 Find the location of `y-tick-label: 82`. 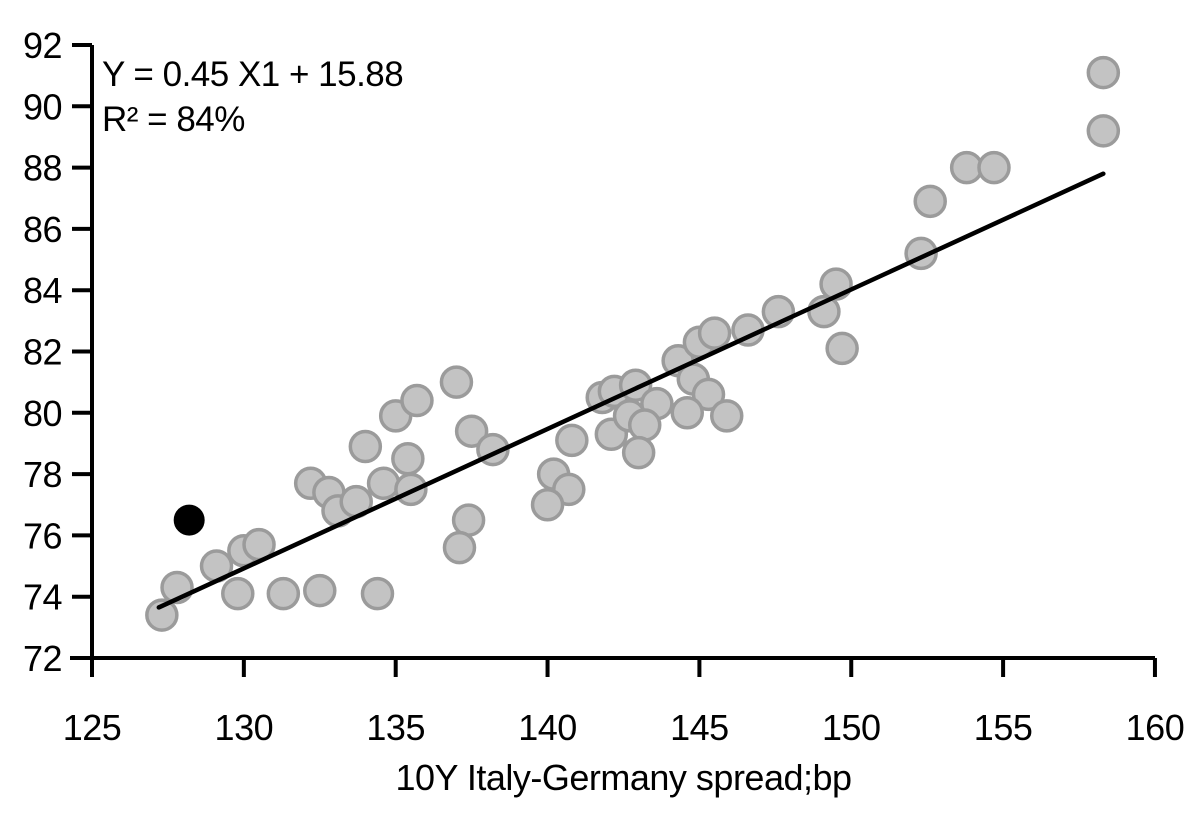

y-tick-label: 82 is located at coordinates (42, 352).